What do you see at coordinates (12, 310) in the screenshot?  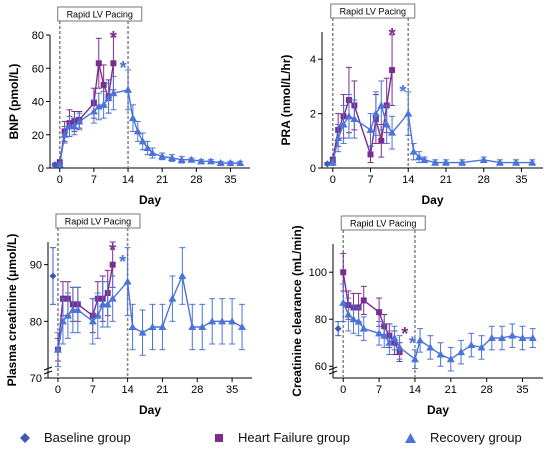 I see `y-axis-label: Plasma creatinine (μmol/L)` at bounding box center [12, 310].